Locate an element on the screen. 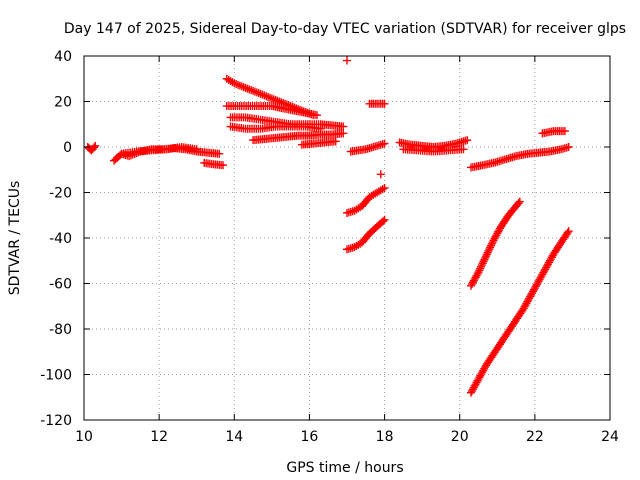 The image size is (640, 480). y-tick-label: 40 is located at coordinates (63, 57).